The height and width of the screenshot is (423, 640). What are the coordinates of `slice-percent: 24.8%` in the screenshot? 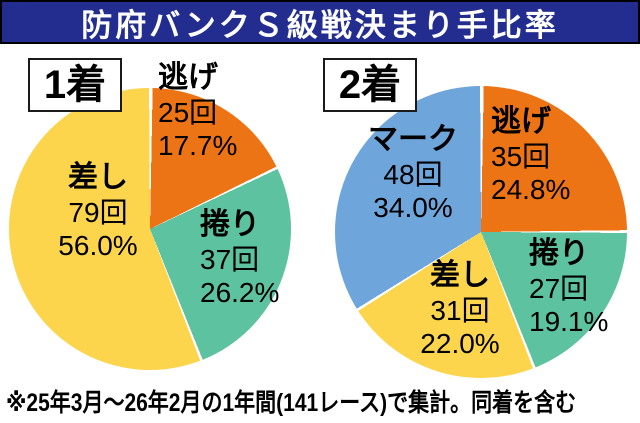 It's located at (531, 189).